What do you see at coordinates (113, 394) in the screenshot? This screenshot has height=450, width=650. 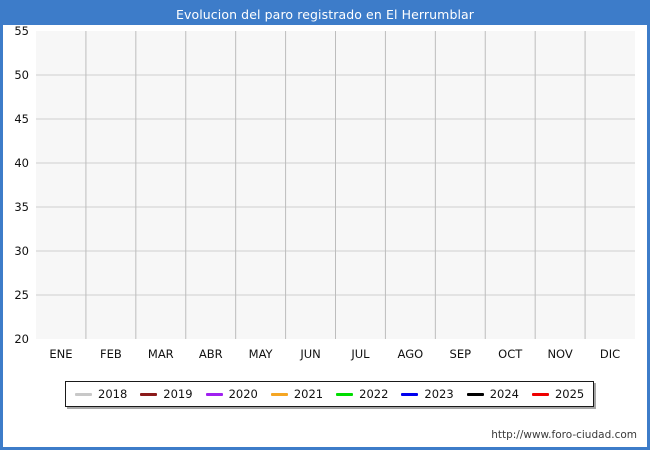 I see `legend-label: 2018` at bounding box center [113, 394].